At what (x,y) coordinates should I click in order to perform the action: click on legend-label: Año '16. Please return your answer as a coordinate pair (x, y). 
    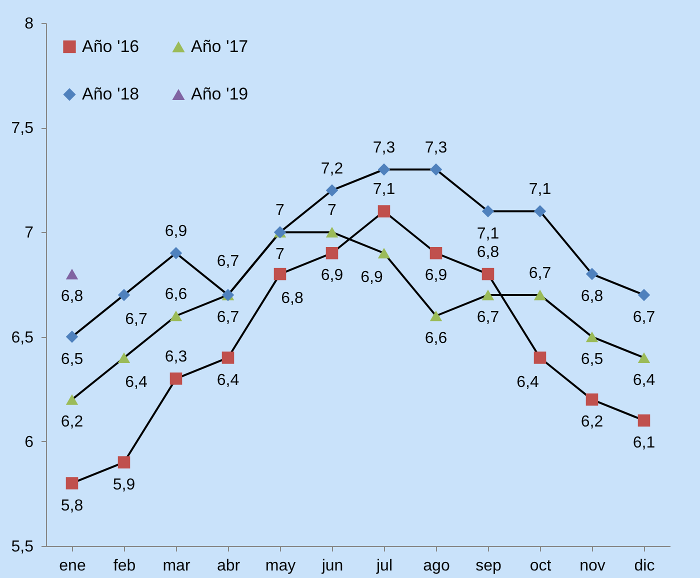
    Looking at the image, I should click on (111, 46).